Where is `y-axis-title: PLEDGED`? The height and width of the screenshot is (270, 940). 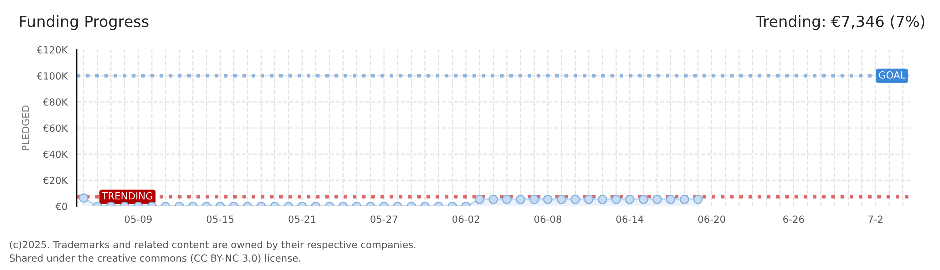
y-axis-title: PLEDGED is located at coordinates (26, 128).